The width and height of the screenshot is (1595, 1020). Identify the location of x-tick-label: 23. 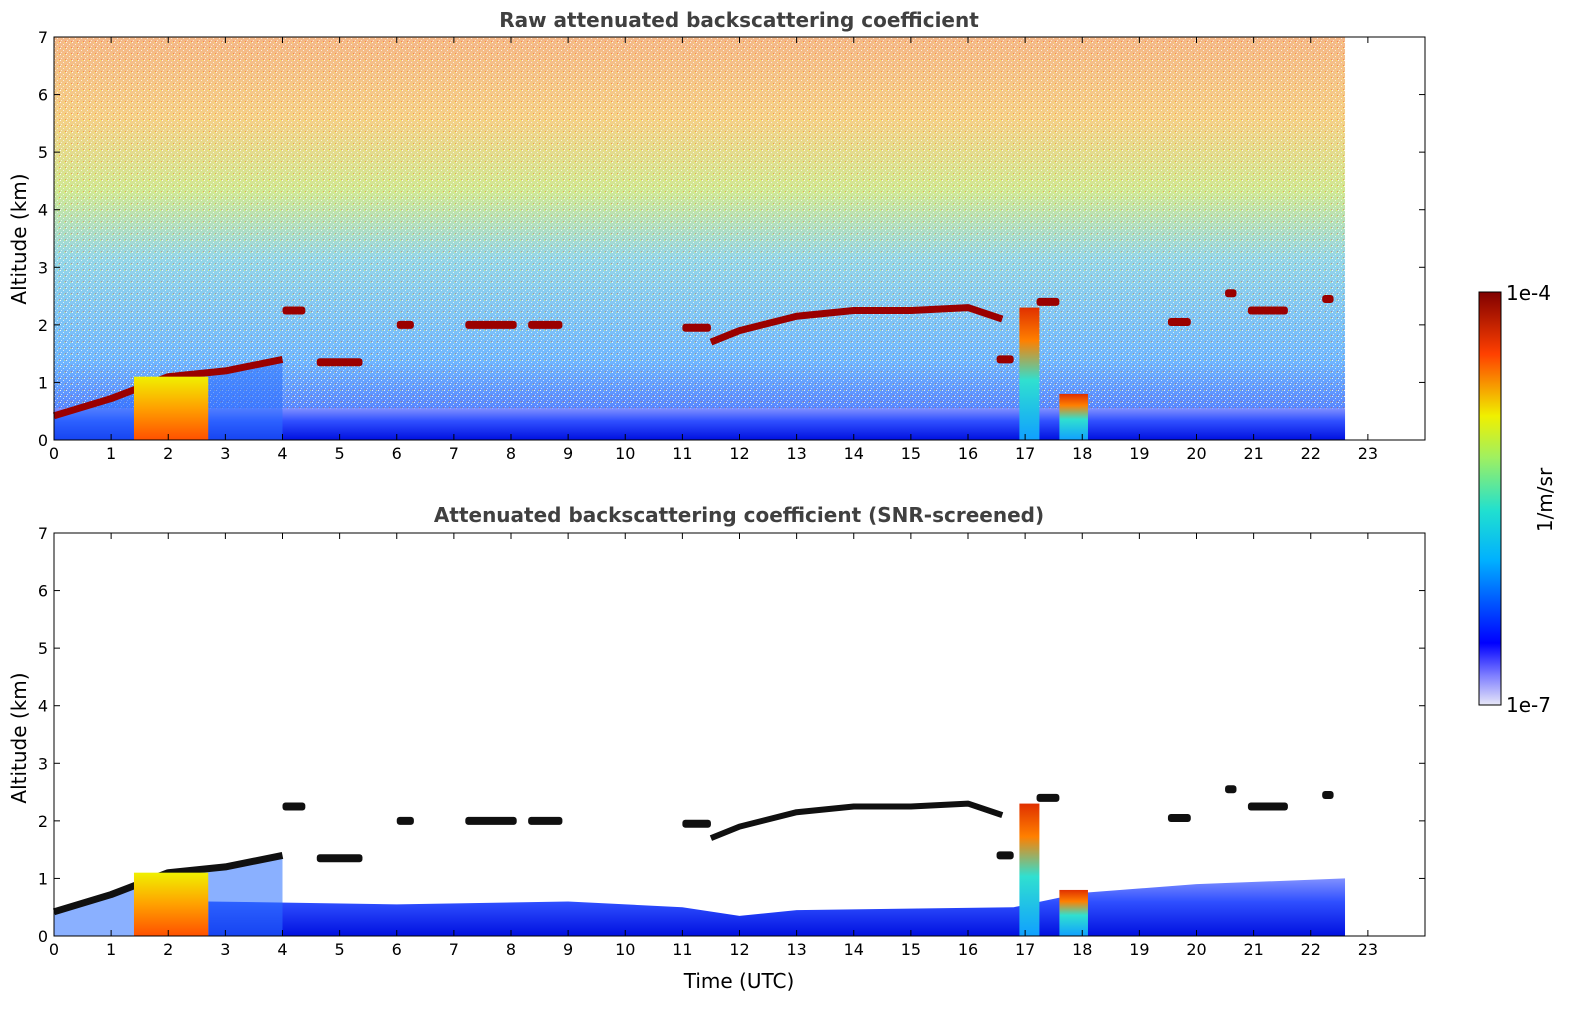
(1368, 949).